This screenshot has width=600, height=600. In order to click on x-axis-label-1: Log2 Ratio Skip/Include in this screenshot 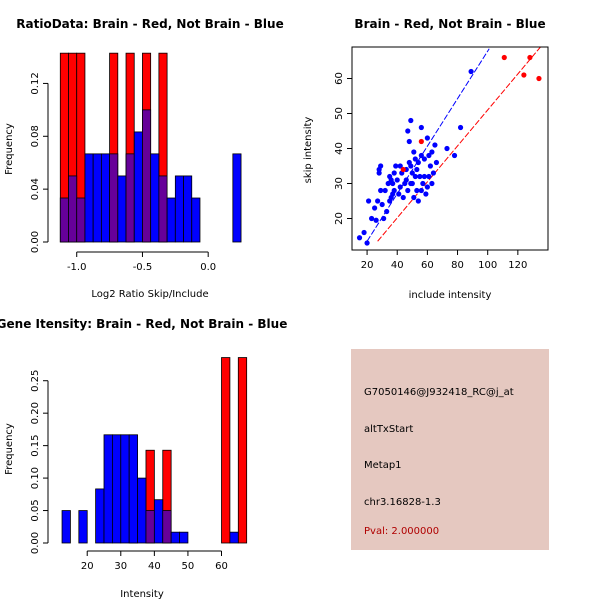, I will do `click(149, 294)`.